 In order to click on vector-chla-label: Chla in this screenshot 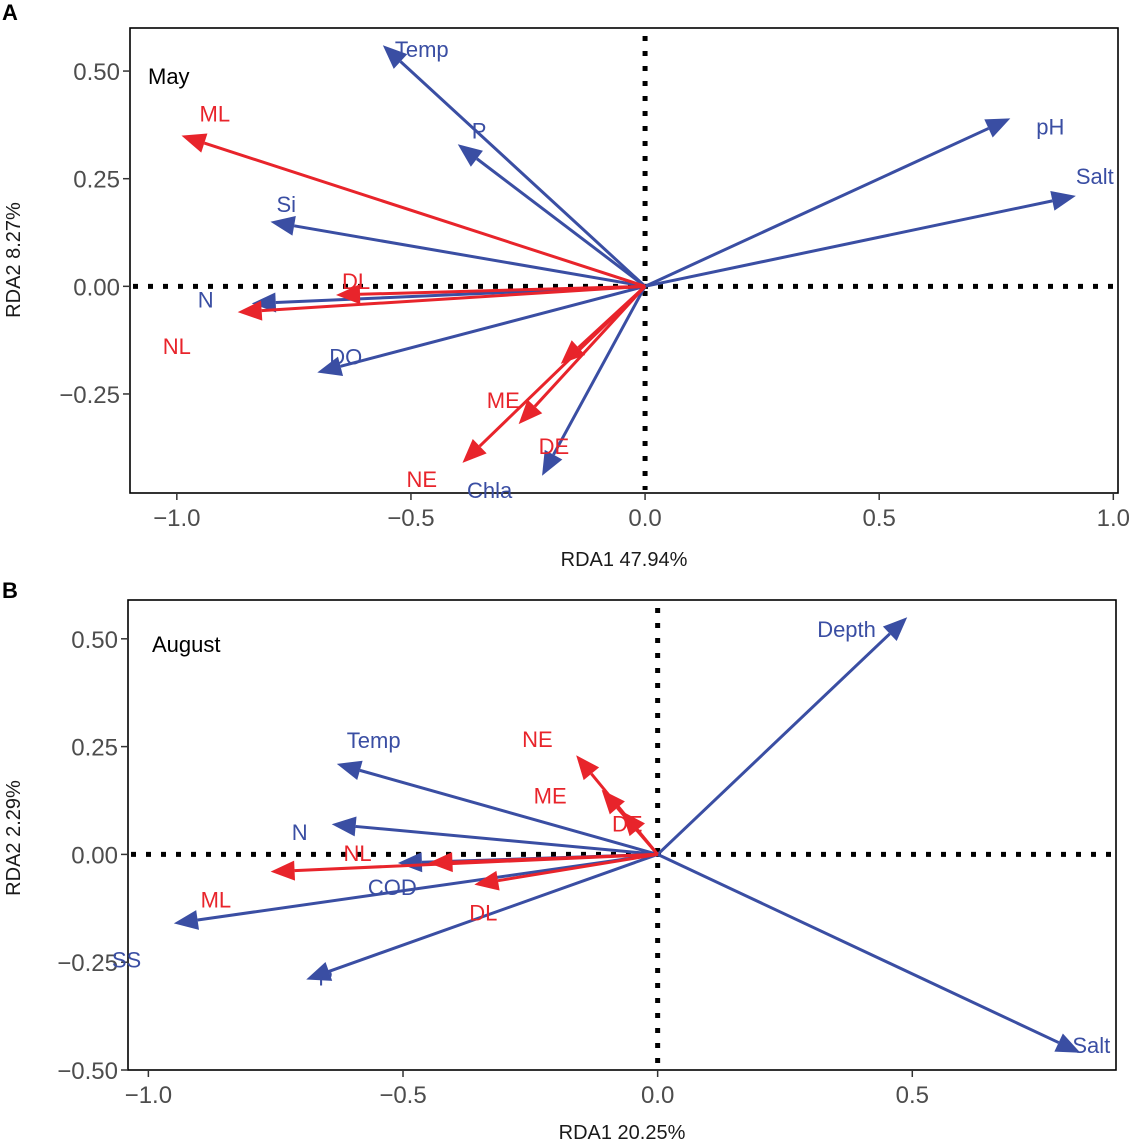, I will do `click(490, 490)`.